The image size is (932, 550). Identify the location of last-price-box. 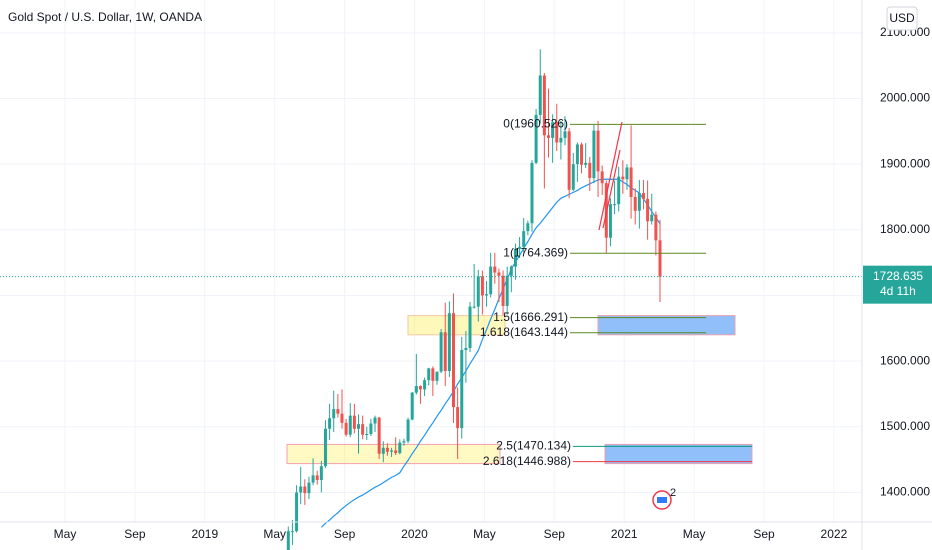
(897, 284).